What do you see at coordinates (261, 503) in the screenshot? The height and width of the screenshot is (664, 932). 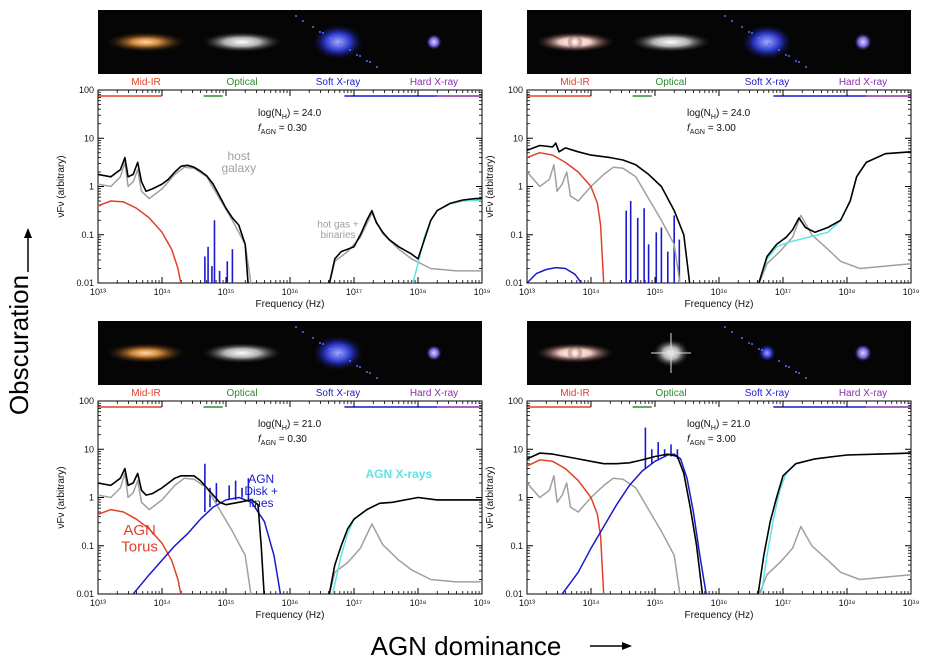 I see `annotation: lines` at bounding box center [261, 503].